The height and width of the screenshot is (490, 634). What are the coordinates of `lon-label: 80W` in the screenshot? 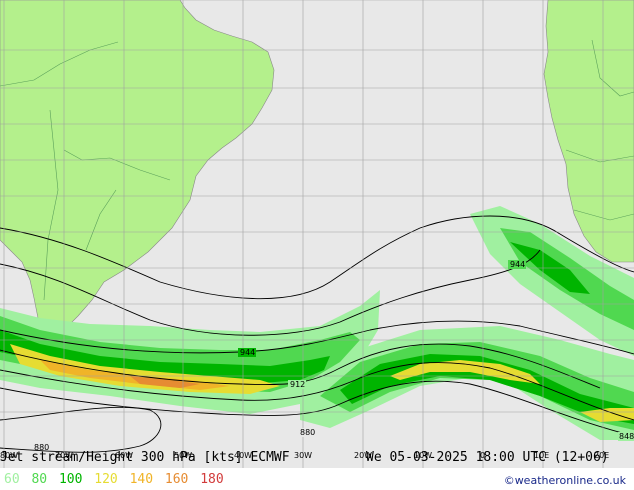 It's located at (9, 455).